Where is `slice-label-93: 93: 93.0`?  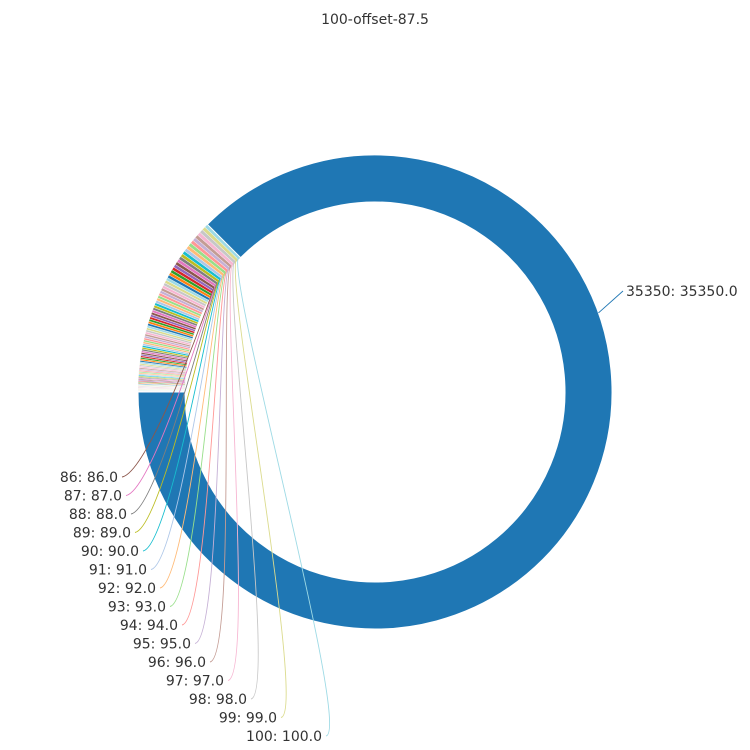 slice-label-93: 93: 93.0 is located at coordinates (137, 608).